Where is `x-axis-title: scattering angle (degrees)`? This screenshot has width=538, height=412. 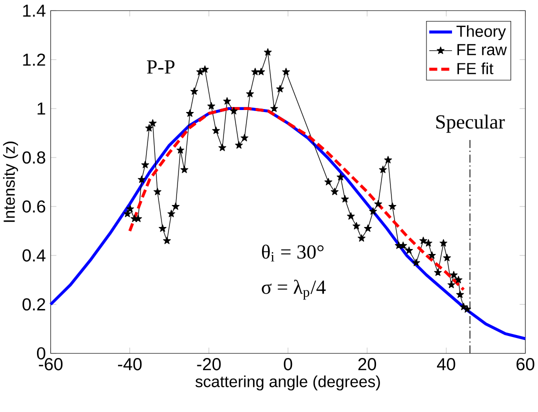
x-axis-title: scattering angle (degrees) is located at coordinates (288, 382).